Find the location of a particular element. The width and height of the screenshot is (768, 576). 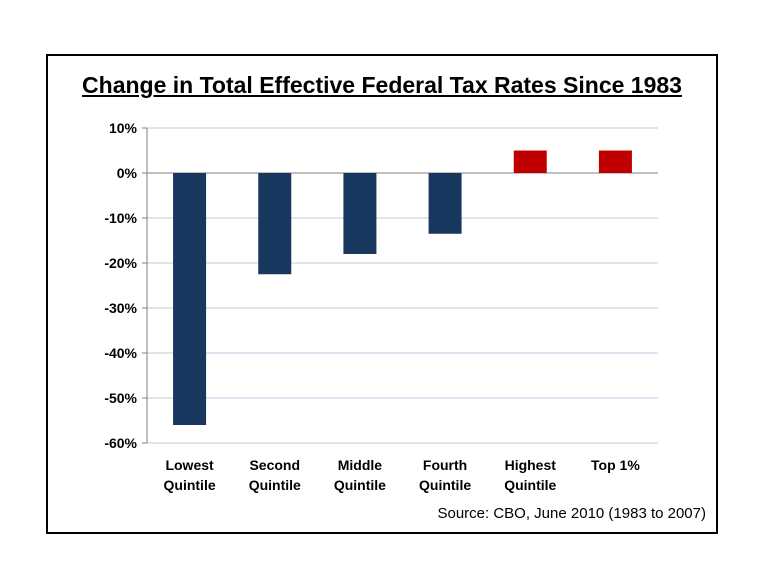

y-tick-label: 10% is located at coordinates (123, 128).